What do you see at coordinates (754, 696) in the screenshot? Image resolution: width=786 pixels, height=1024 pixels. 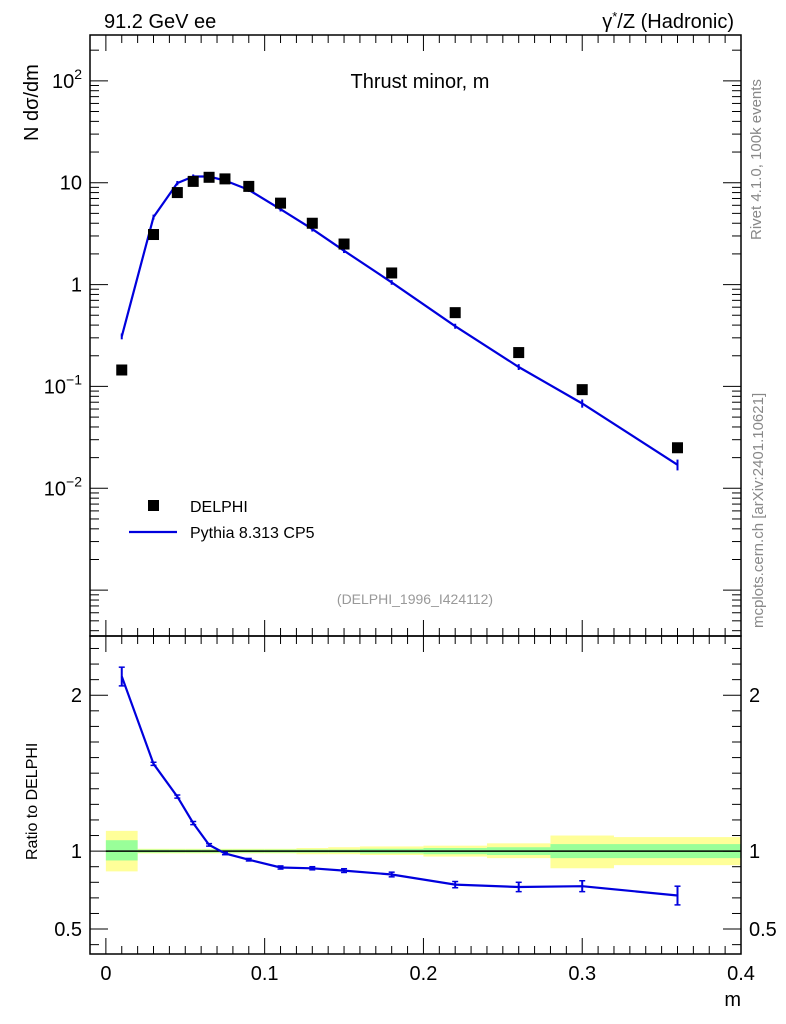 I see `ratio-y-tick-label-right: 2` at bounding box center [754, 696].